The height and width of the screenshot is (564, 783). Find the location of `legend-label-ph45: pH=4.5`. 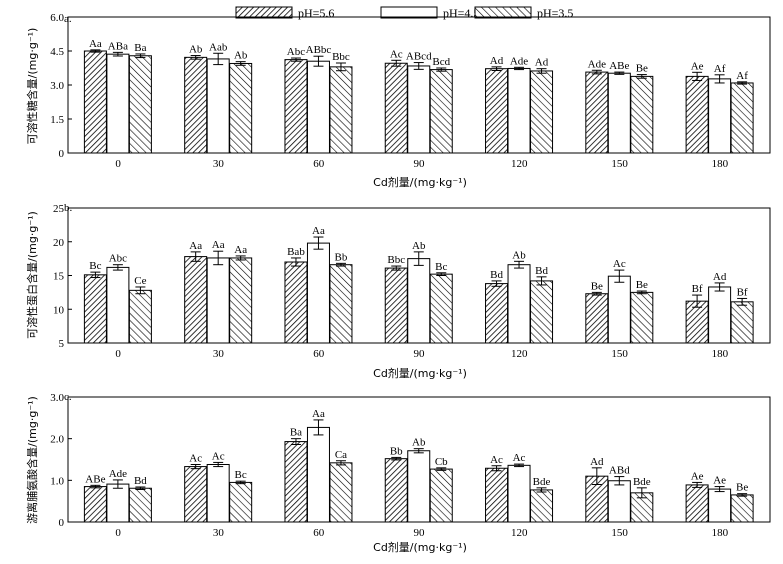

legend-label-ph45: pH=4.5 is located at coordinates (461, 13).